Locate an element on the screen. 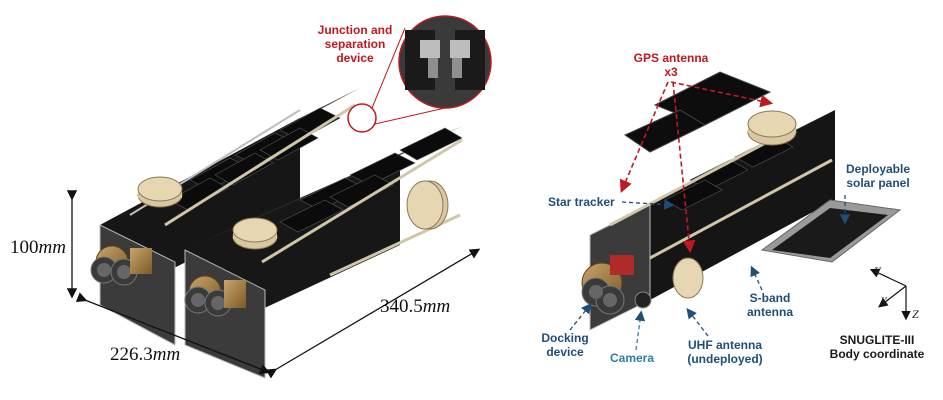 The width and height of the screenshot is (943, 400). axis-z-label: Z is located at coordinates (915, 314).